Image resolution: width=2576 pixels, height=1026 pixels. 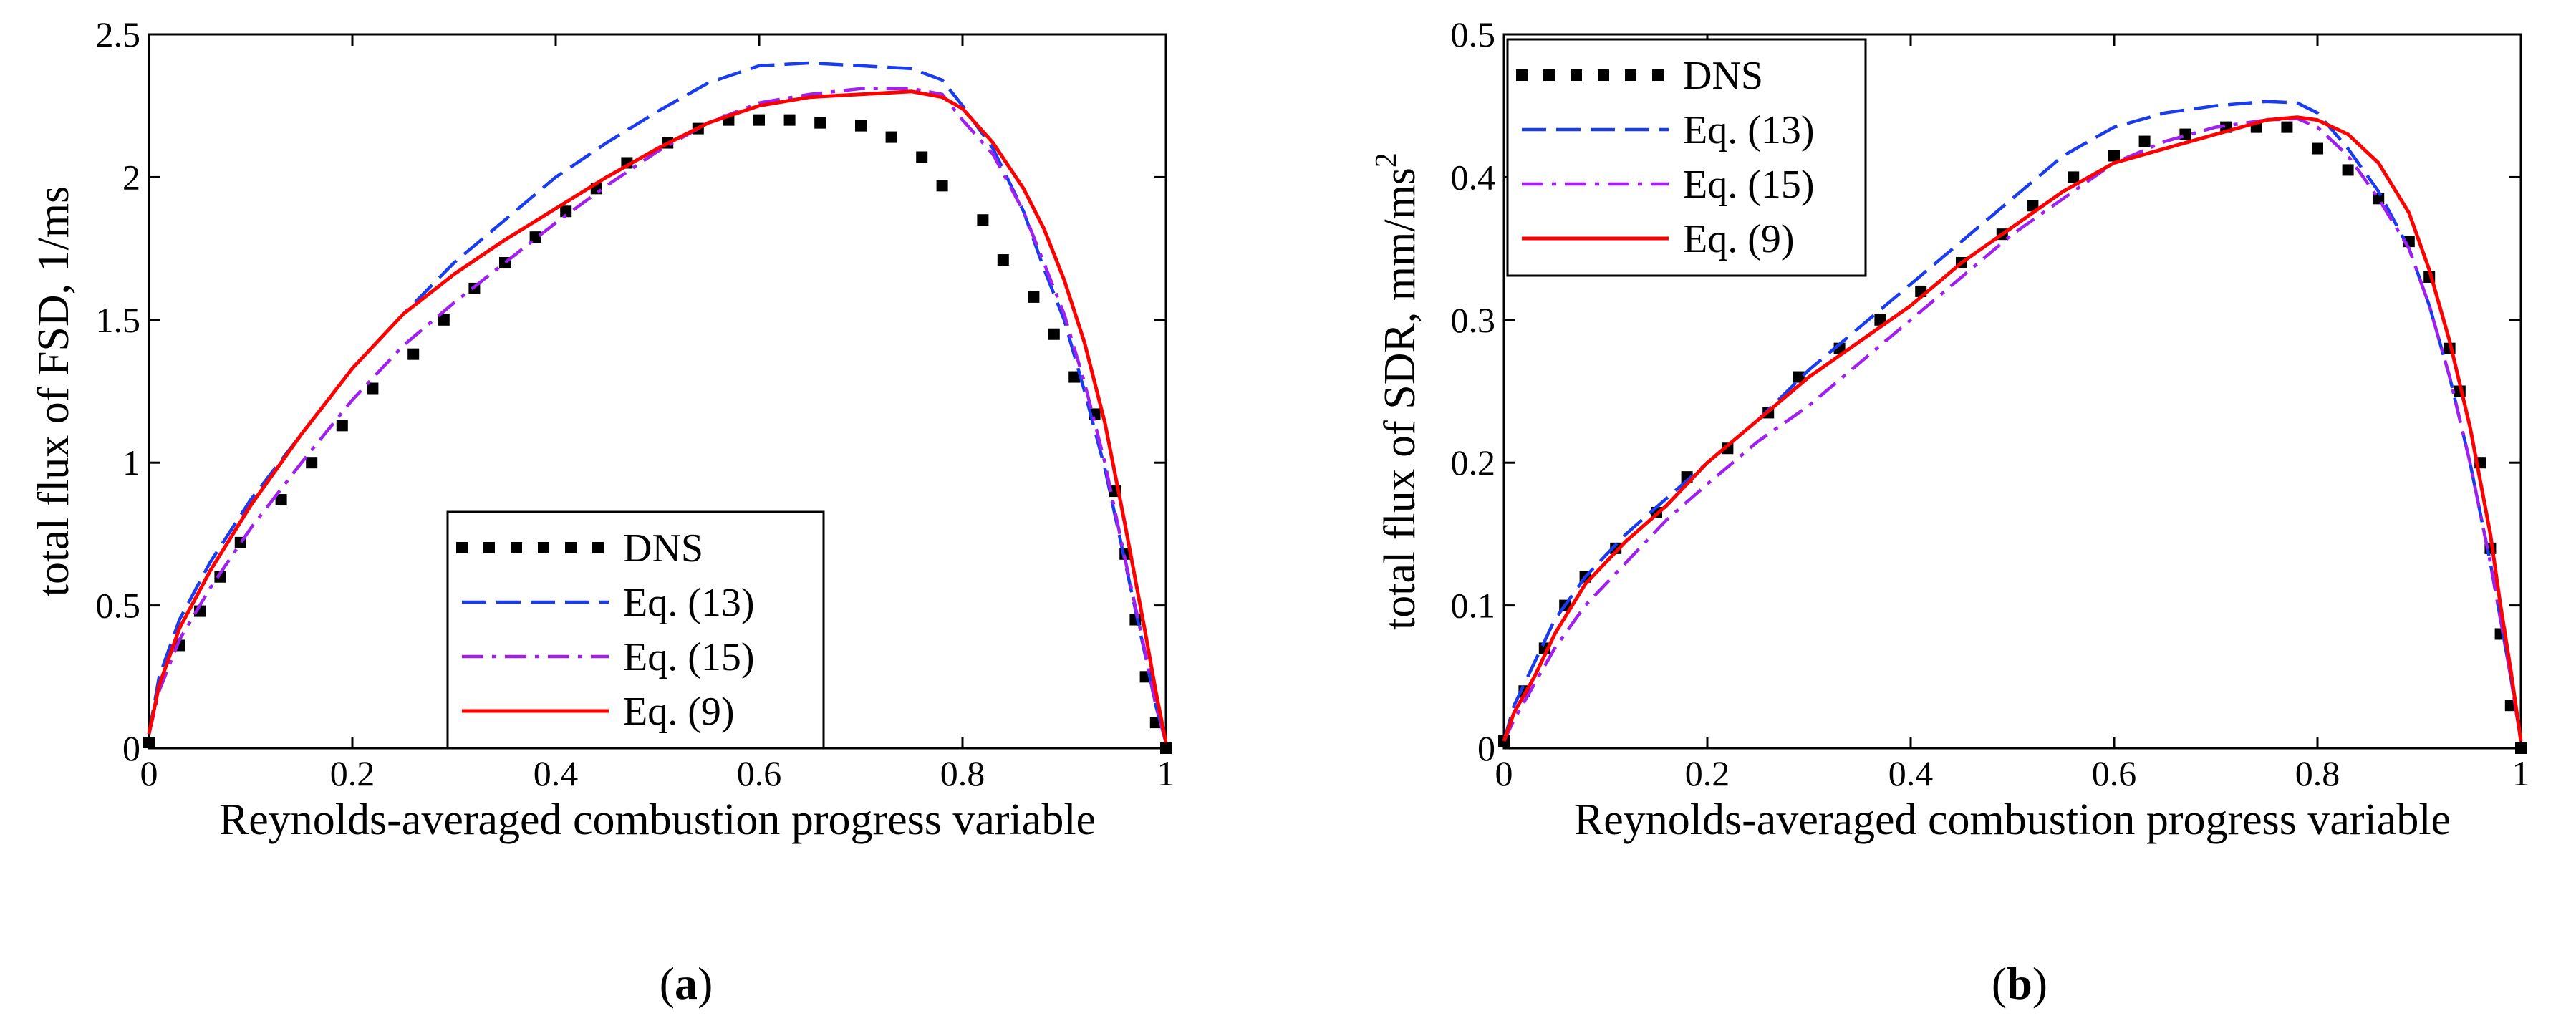 I want to click on panel-label: (b), so click(x=2019, y=983).